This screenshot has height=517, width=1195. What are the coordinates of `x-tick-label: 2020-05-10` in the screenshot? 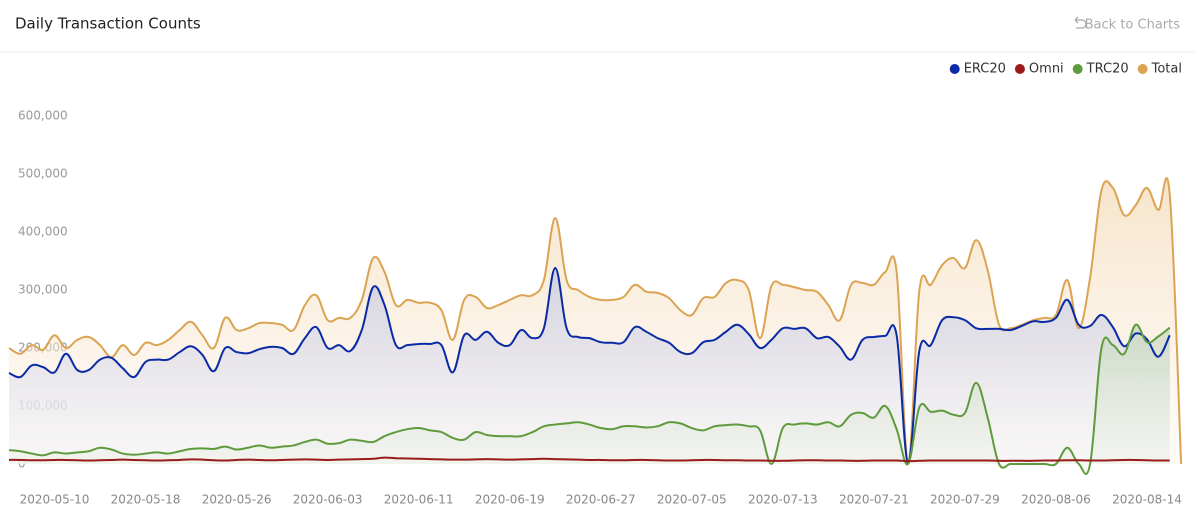 It's located at (55, 500).